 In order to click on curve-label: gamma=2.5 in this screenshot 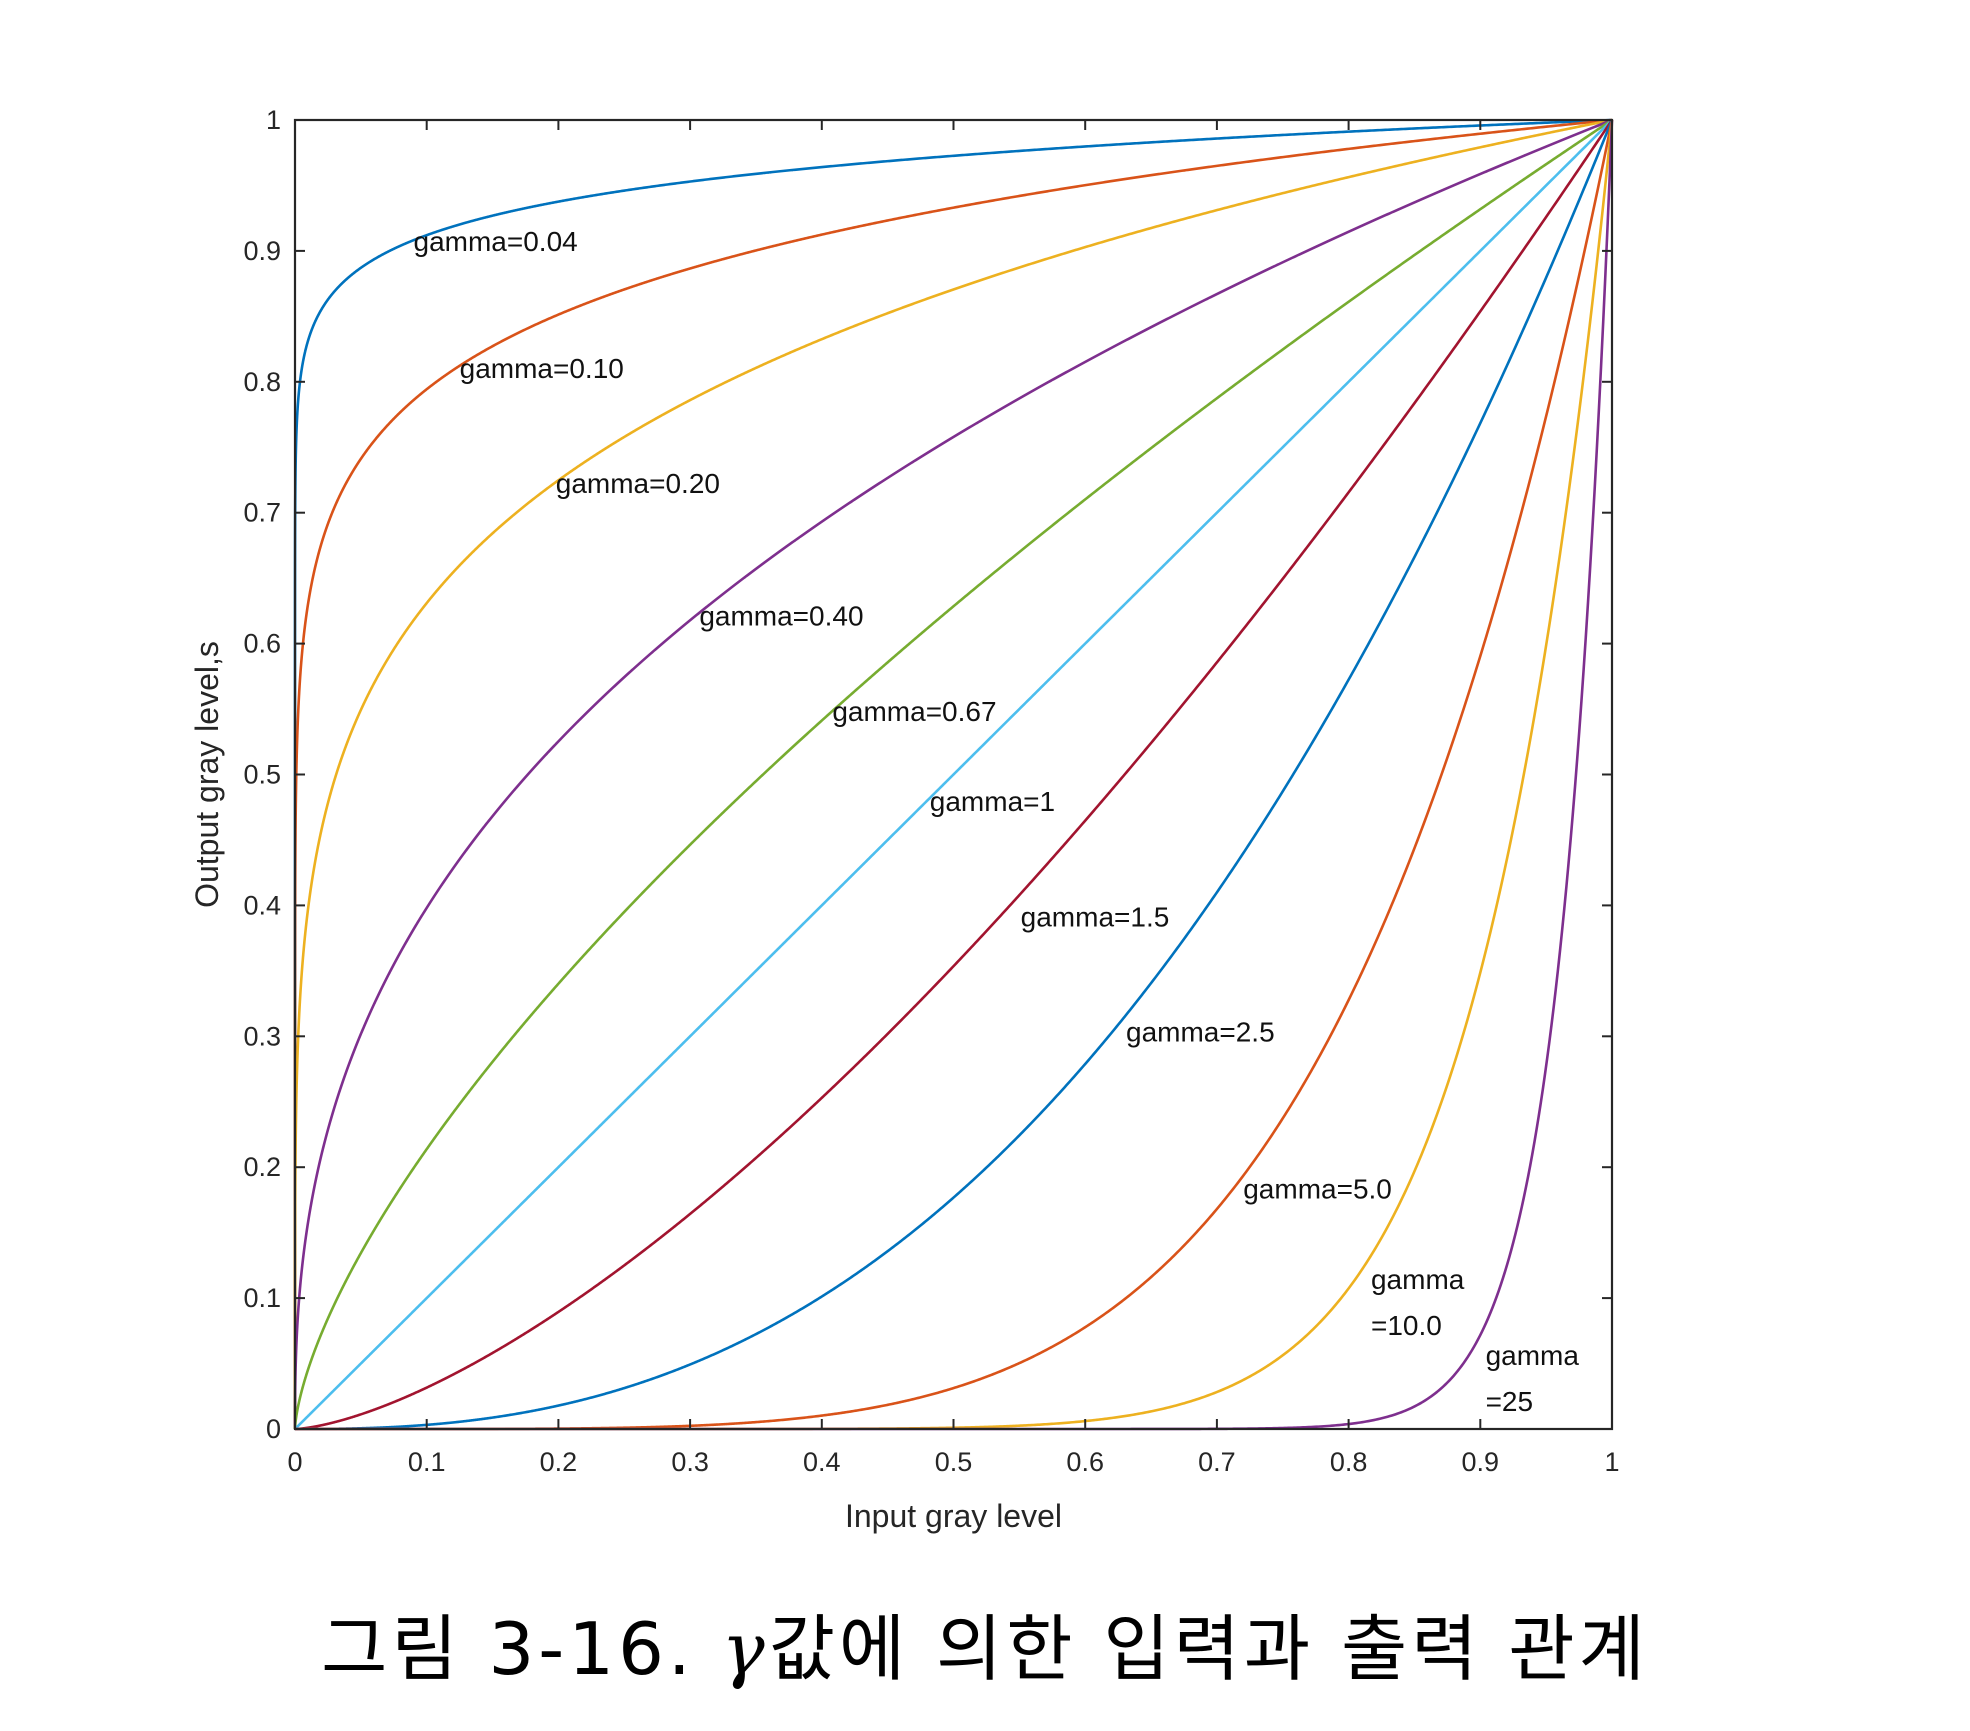, I will do `click(1200, 1032)`.